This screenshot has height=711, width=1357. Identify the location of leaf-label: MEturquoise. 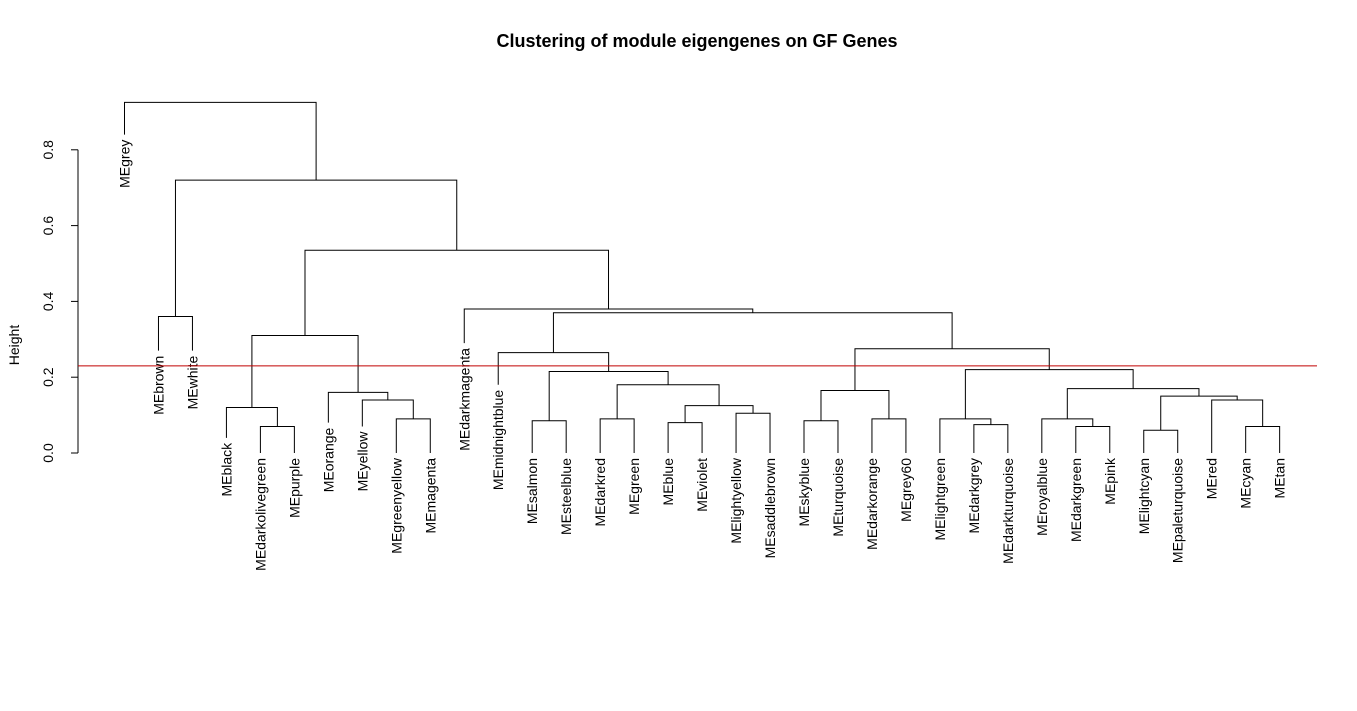
(838, 497).